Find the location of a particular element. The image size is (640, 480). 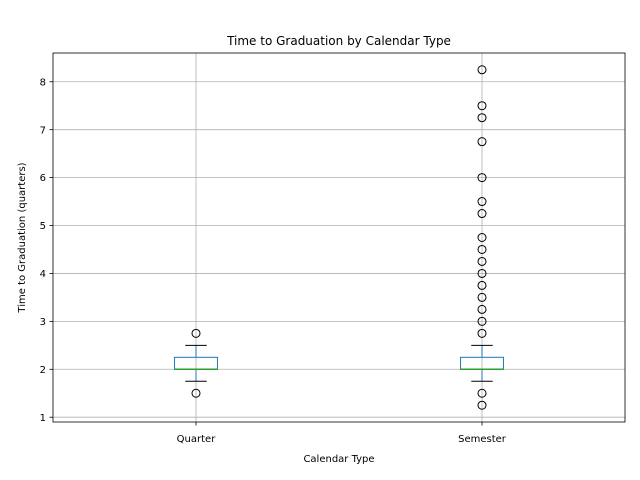

chart-title: Time to Graduation by Calendar Type is located at coordinates (338, 41).